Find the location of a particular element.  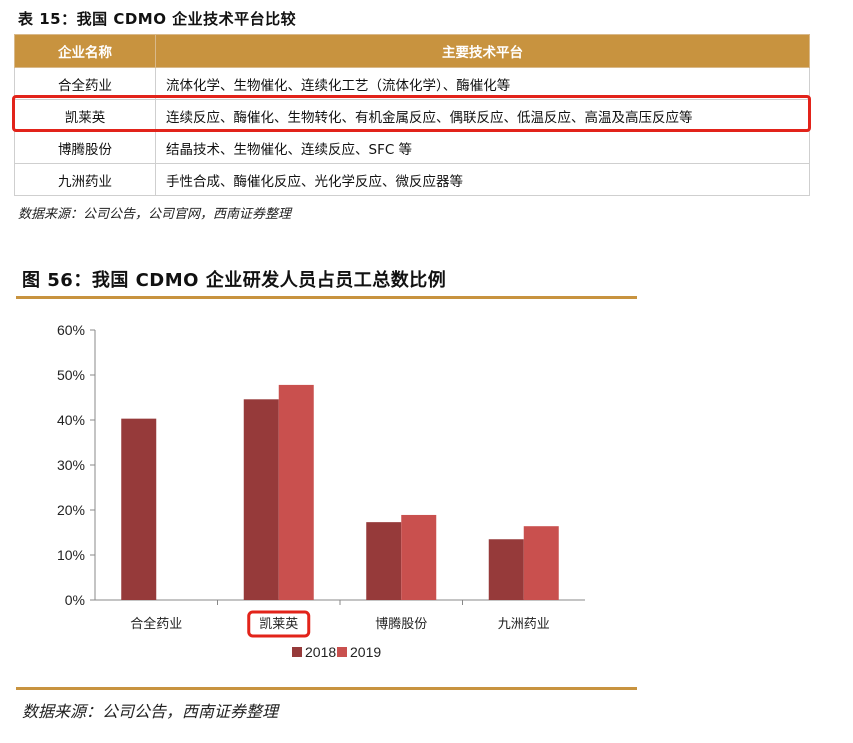

platform-text: 结晶技术、生物催化、连续反应、SFC 等 is located at coordinates (482, 147).